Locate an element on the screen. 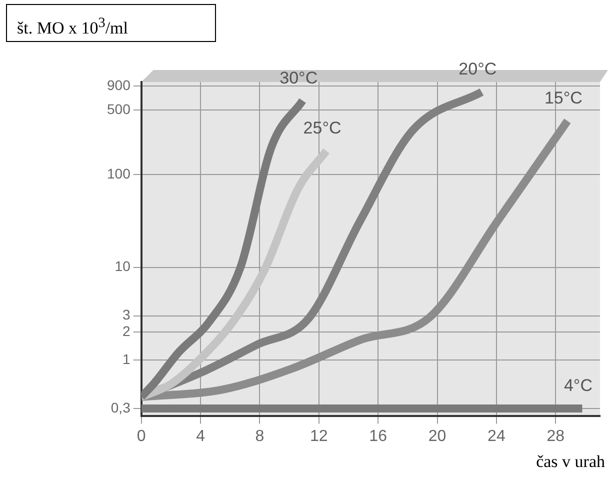 Image resolution: width=609 pixels, height=479 pixels. y-tick-label: 900 is located at coordinates (119, 85).